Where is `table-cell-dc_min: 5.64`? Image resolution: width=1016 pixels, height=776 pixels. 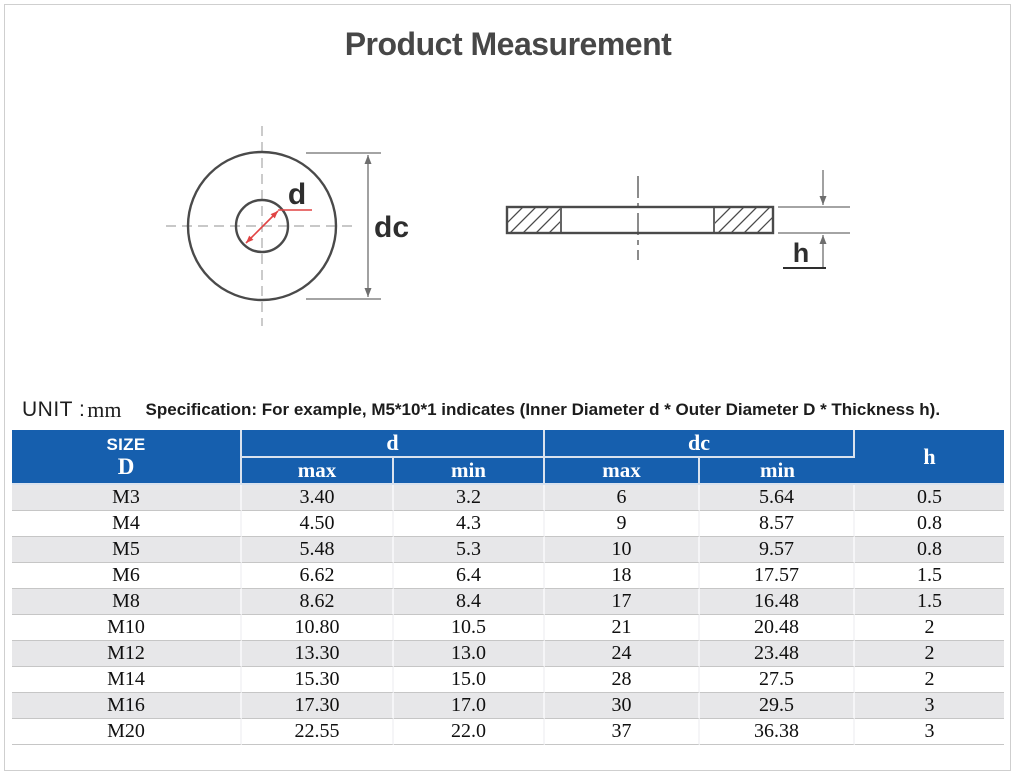
table-cell-dc_min: 5.64 is located at coordinates (777, 498).